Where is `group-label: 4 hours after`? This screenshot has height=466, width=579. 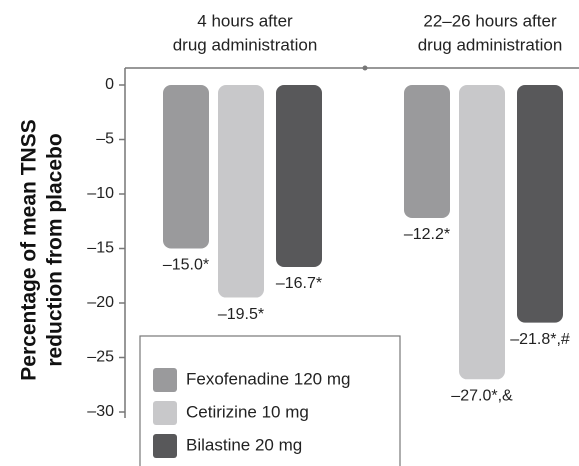
group-label: 4 hours after is located at coordinates (245, 20).